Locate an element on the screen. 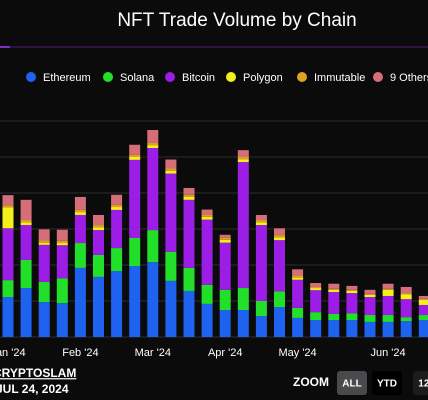 Image resolution: width=428 pixels, height=400 pixels. zoom-label: ZOOM is located at coordinates (311, 382).